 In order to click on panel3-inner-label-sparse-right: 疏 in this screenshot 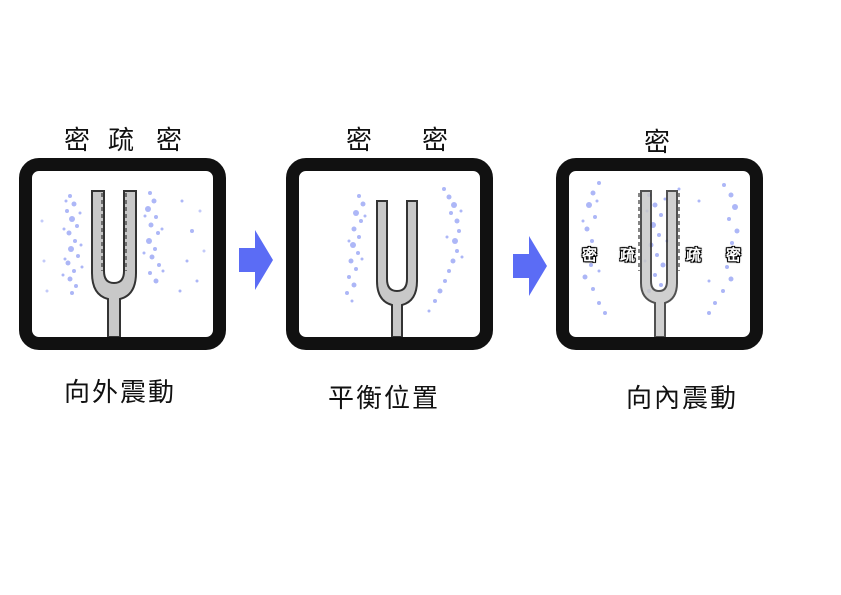, I will do `click(694, 255)`.